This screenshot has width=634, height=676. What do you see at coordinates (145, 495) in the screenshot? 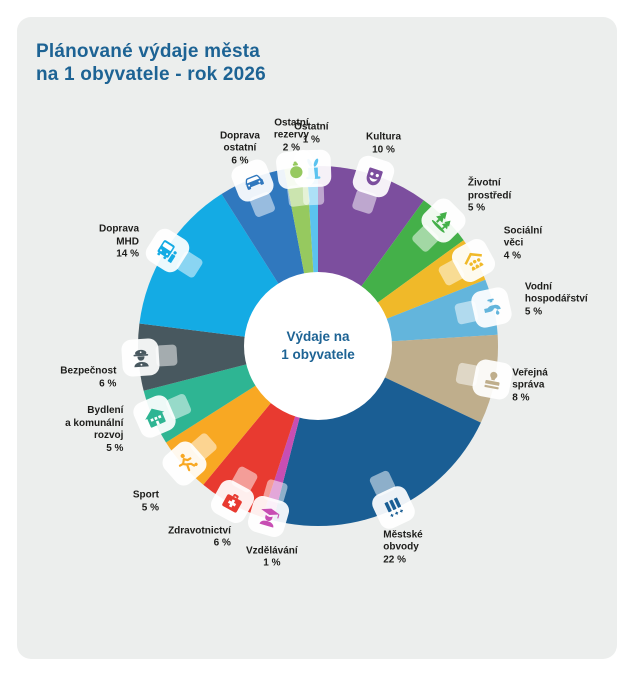
I see `slice-name: Sport` at bounding box center [145, 495].